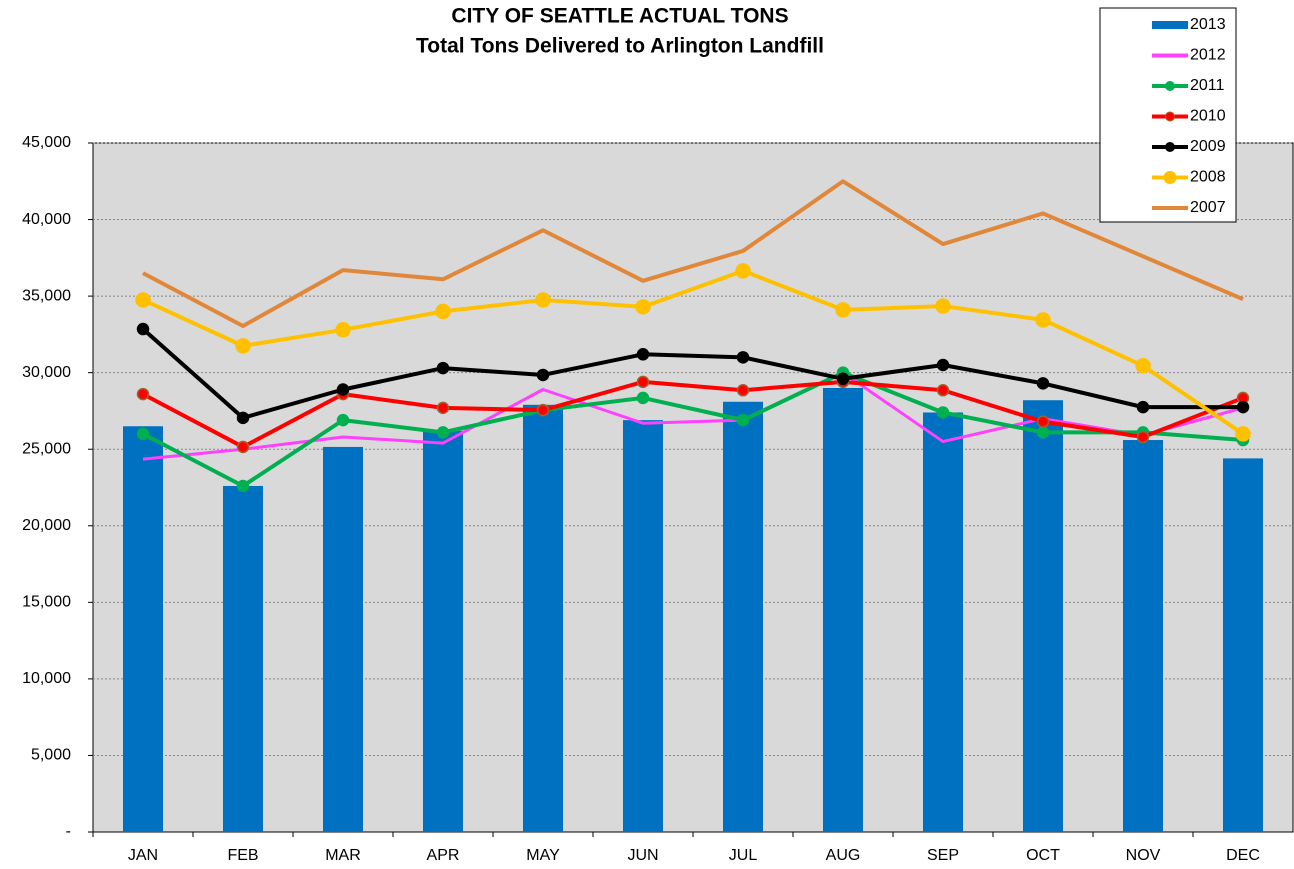 The width and height of the screenshot is (1294, 869). I want to click on y-tick-label: 5,000, so click(51, 755).